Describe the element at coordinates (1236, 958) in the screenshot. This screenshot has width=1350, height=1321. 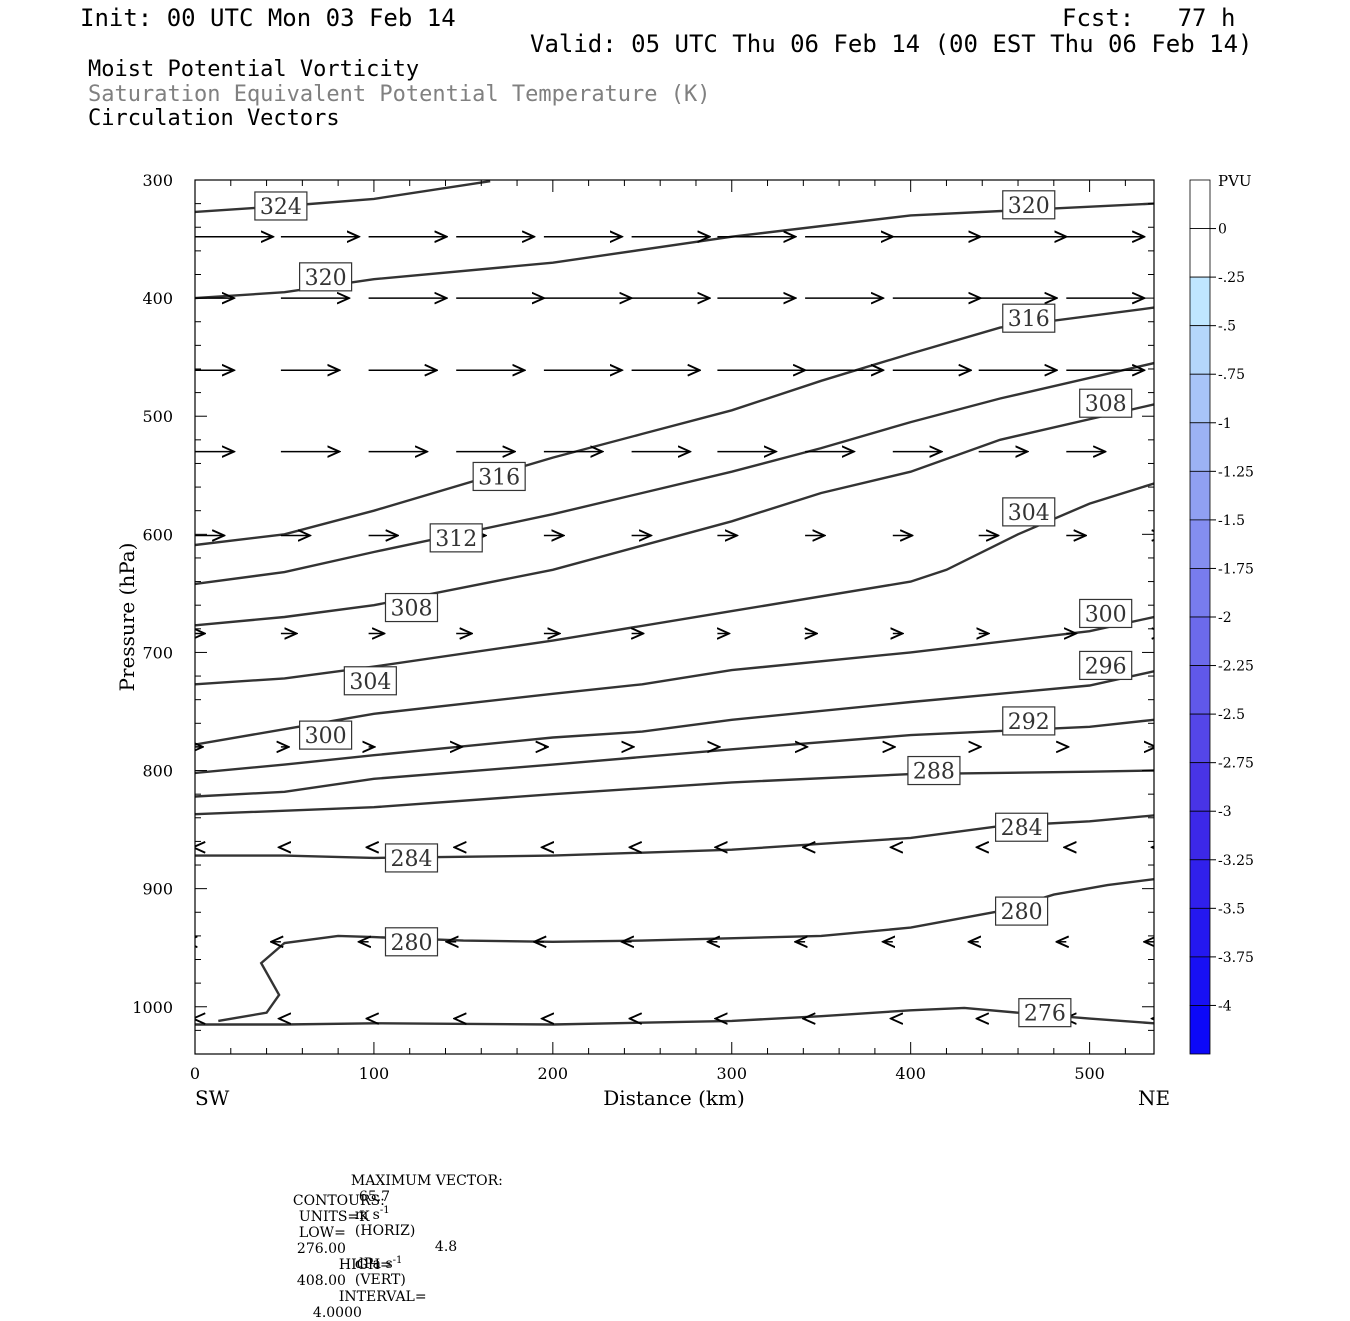
I see `colorbar-label: -3.75` at that location.